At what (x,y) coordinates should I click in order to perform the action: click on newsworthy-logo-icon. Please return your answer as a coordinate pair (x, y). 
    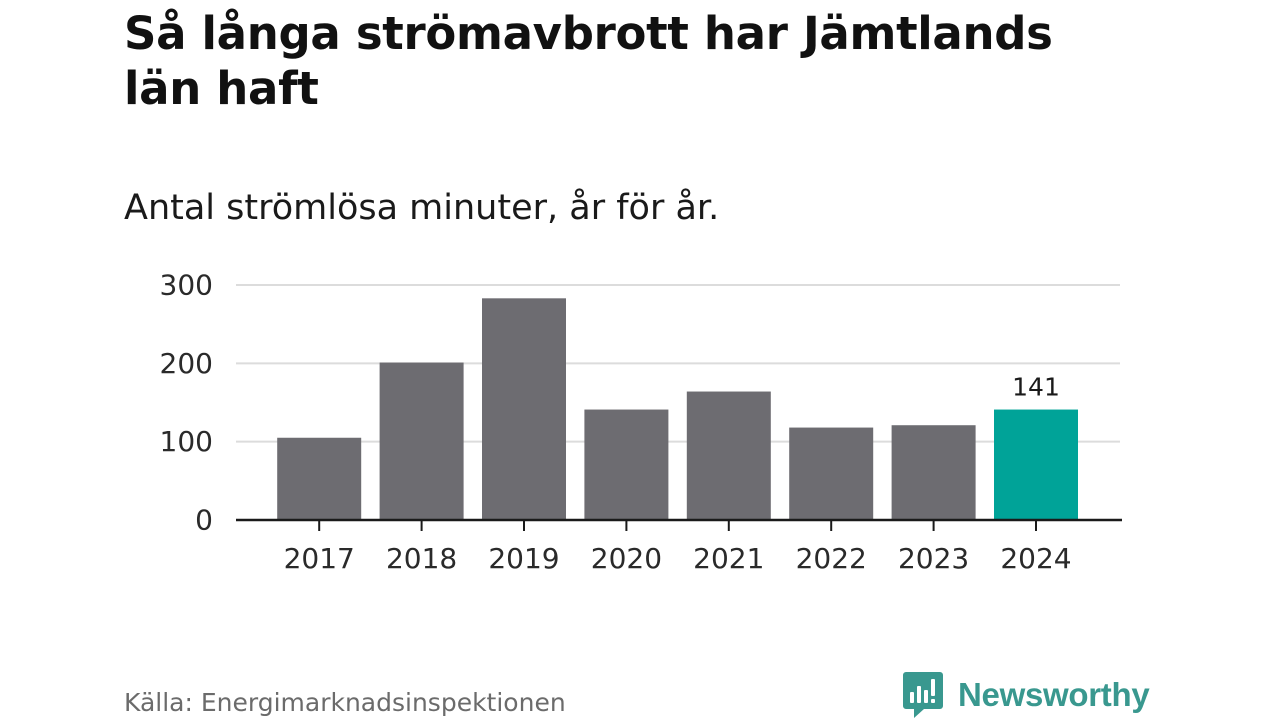
    Looking at the image, I should click on (923, 695).